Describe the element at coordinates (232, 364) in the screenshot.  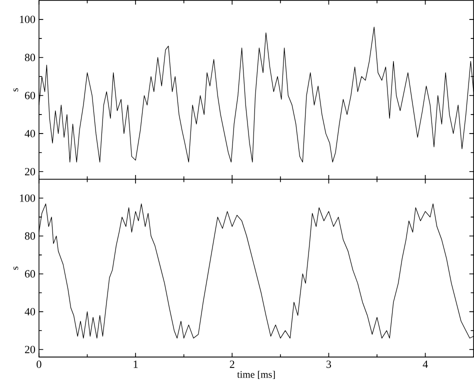
I see `x-tick-label: 2` at that location.